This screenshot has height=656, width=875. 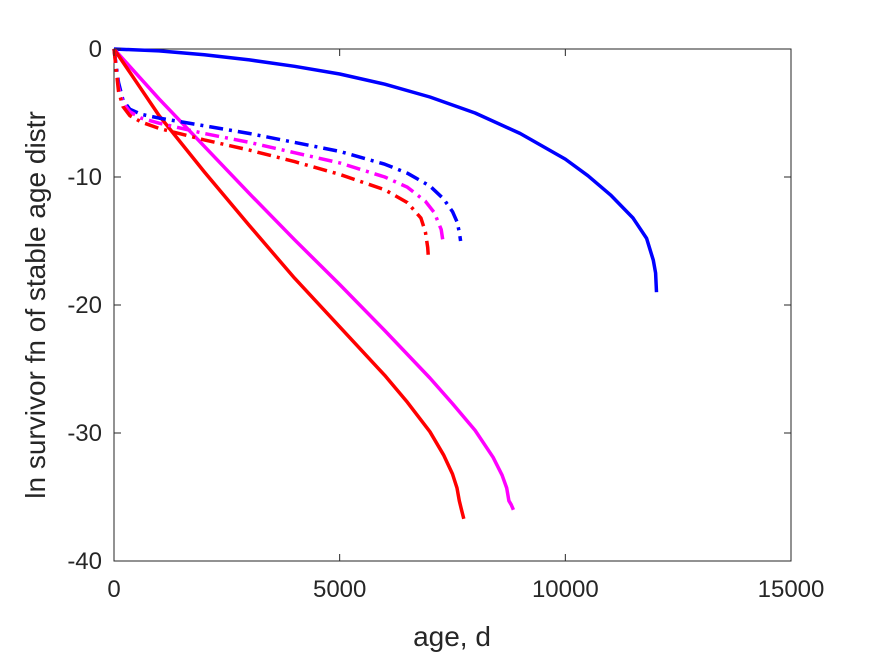 What do you see at coordinates (84, 433) in the screenshot?
I see `y-tick-label: -30` at bounding box center [84, 433].